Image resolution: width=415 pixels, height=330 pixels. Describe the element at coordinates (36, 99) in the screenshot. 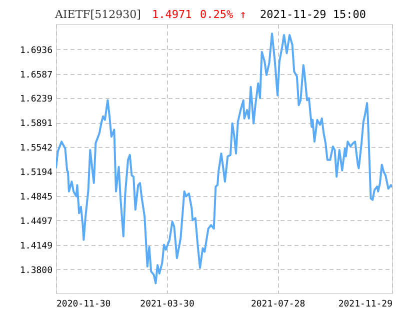

I see `y-tick-label: 1.6239` at that location.